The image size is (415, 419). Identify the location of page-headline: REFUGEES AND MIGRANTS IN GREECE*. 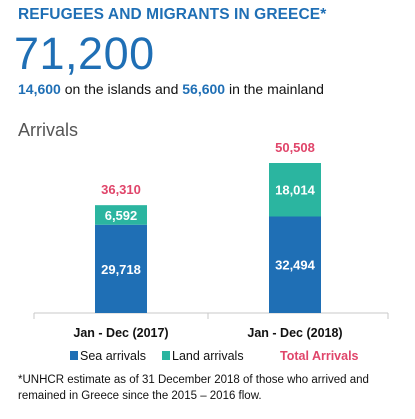
(172, 14).